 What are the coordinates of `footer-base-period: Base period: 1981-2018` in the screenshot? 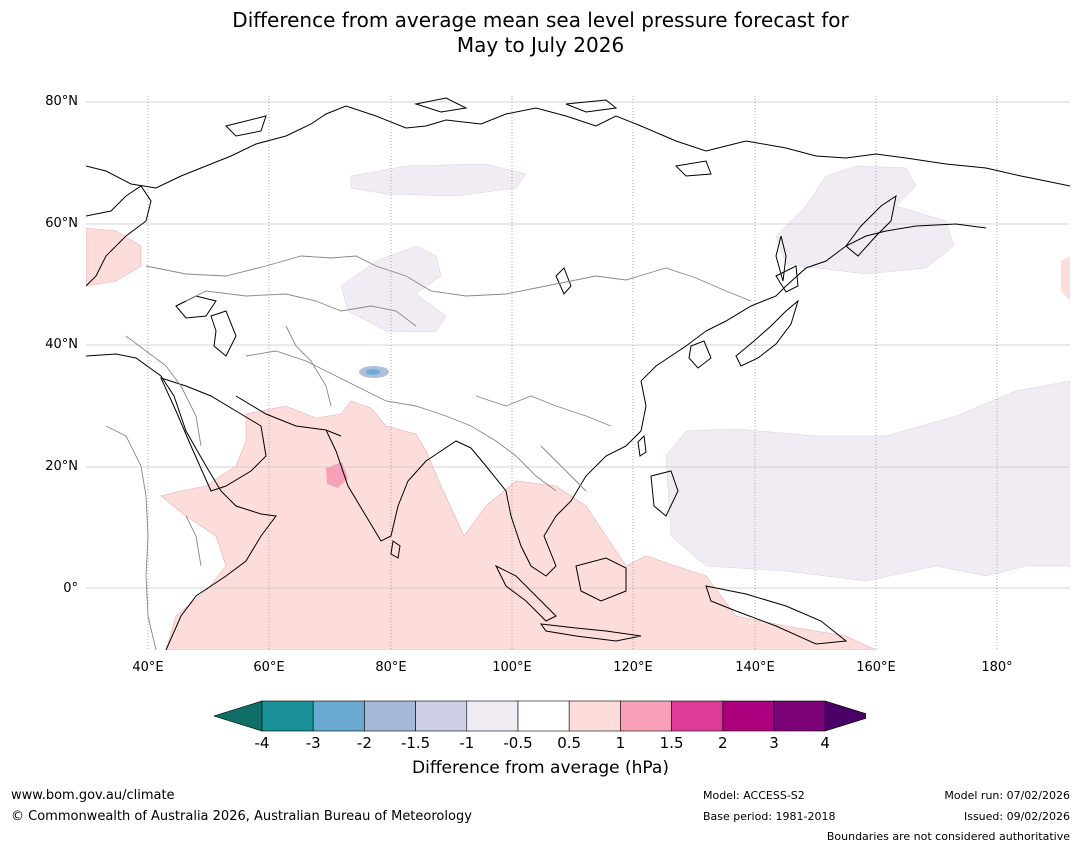 It's located at (769, 816).